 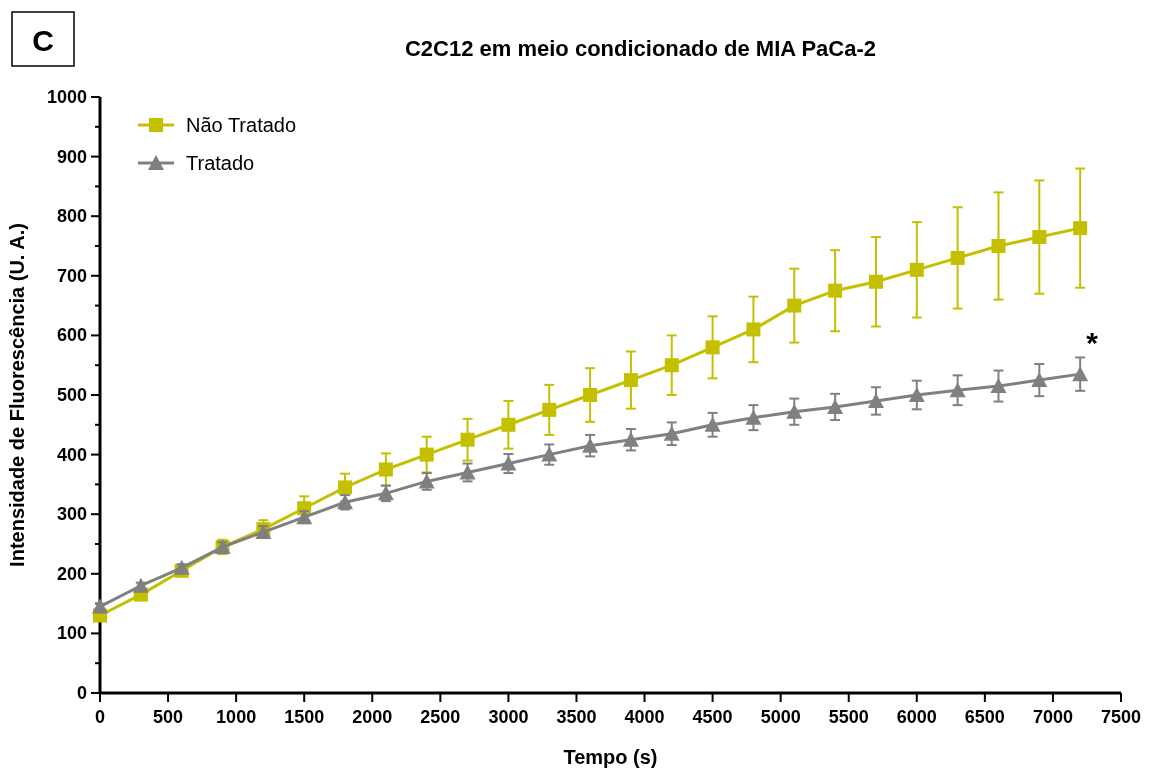 I want to click on y-tick-label: 700, so click(x=71, y=275).